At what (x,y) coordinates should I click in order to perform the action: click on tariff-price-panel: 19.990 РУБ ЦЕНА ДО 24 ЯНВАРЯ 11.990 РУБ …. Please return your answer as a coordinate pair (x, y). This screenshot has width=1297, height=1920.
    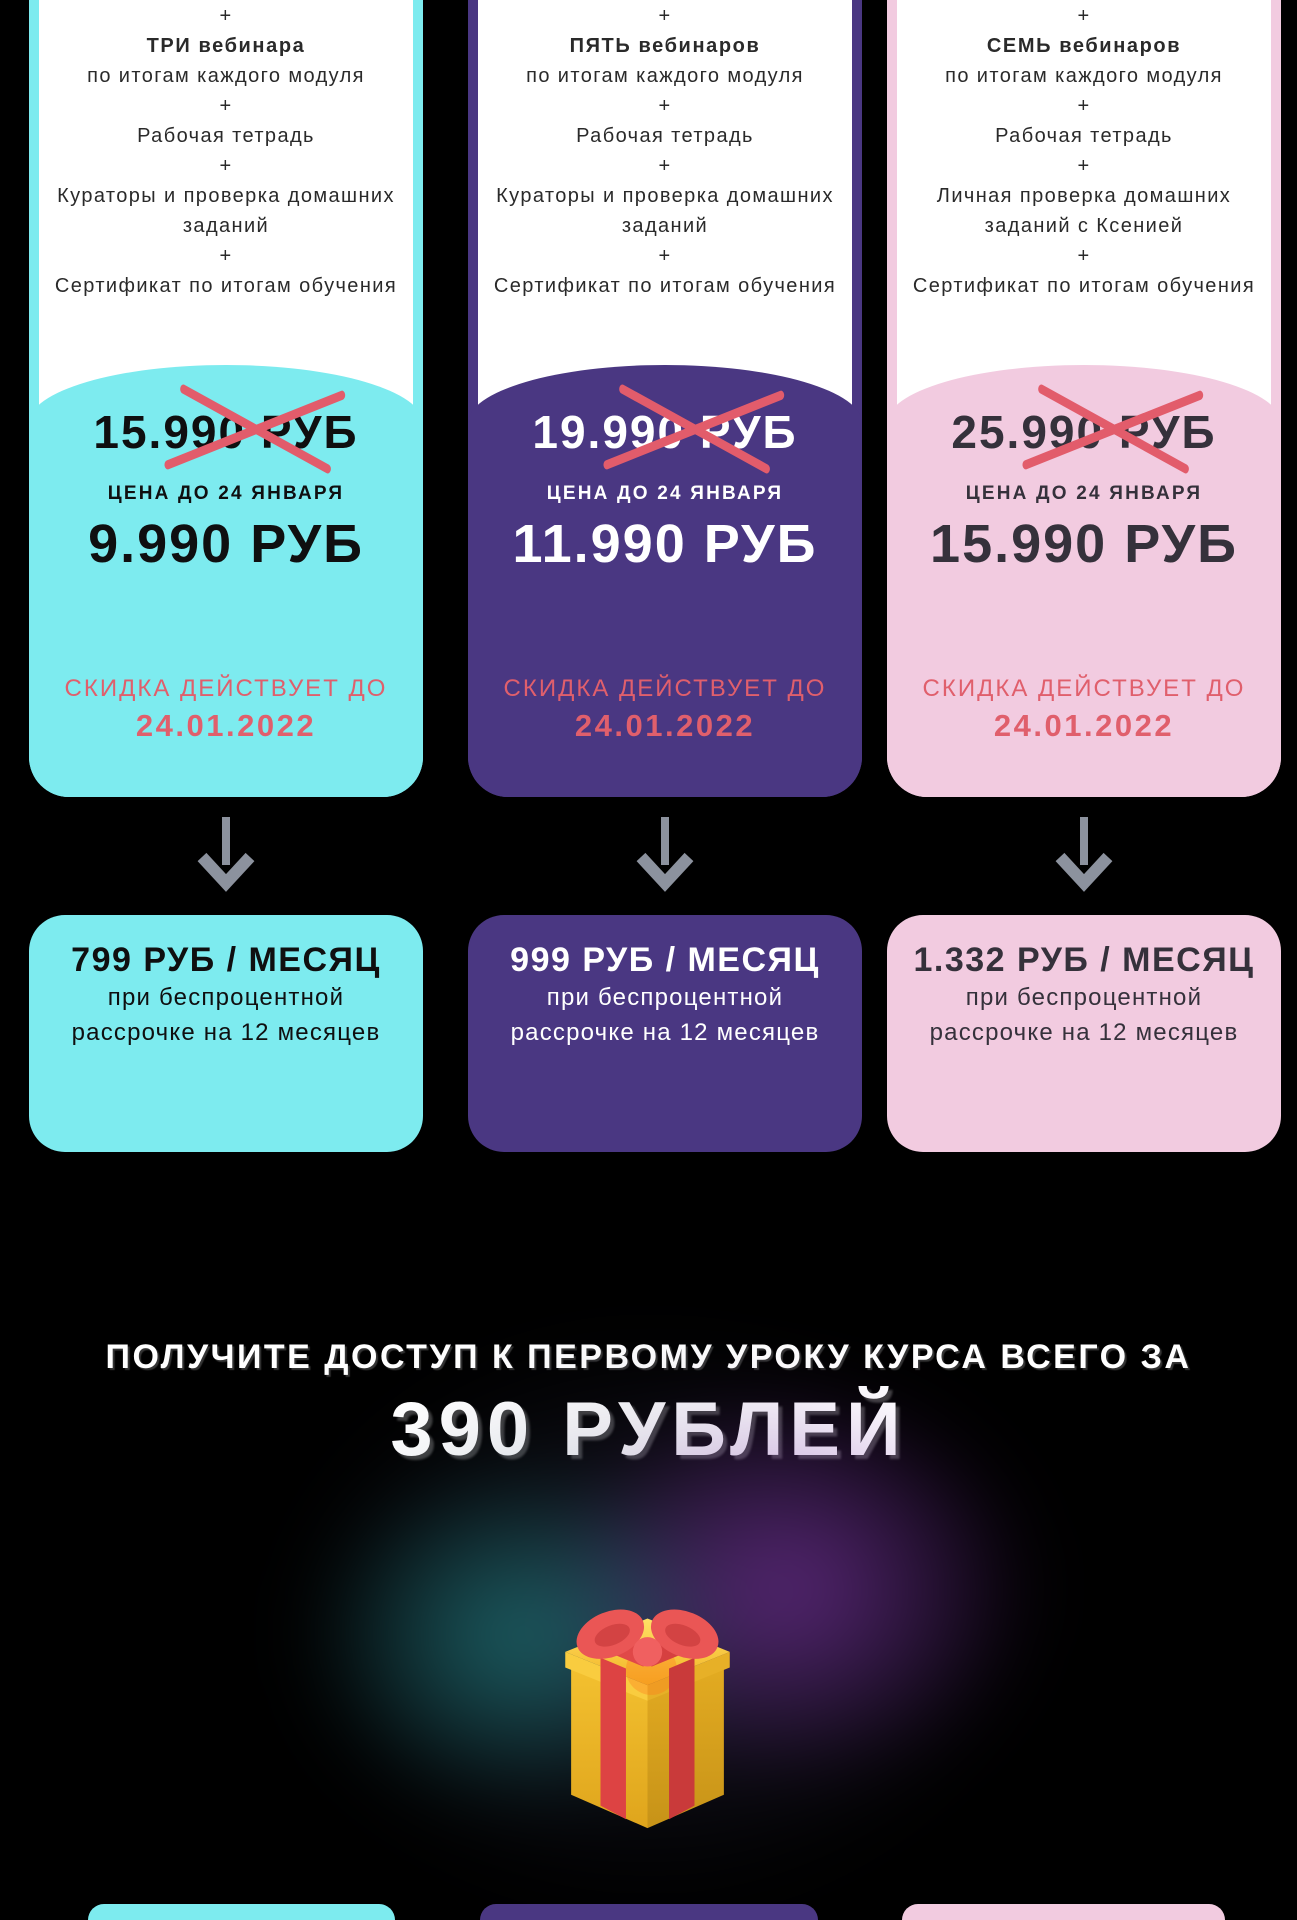
    Looking at the image, I should click on (665, 581).